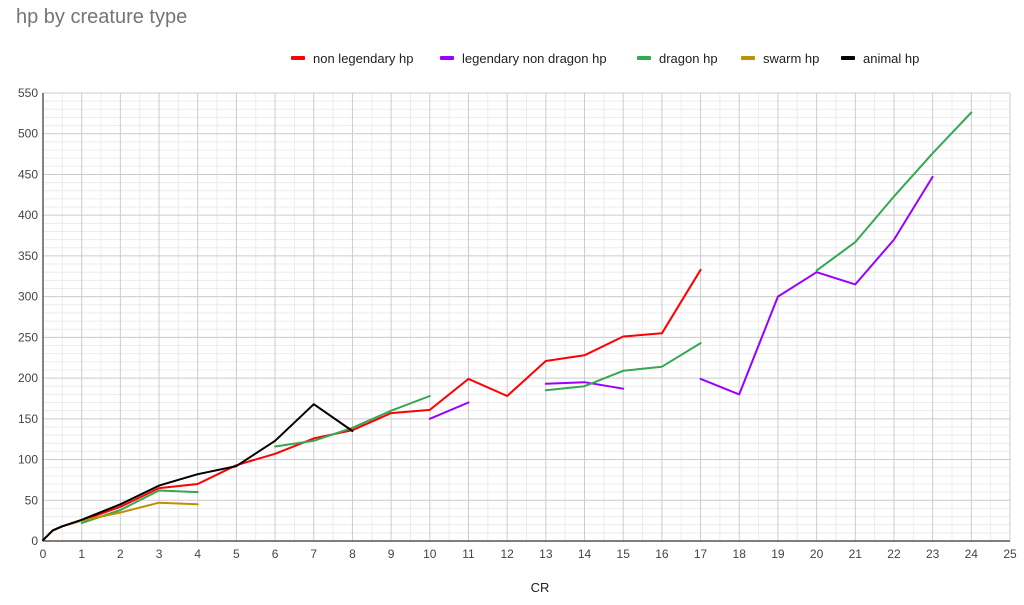  What do you see at coordinates (28, 460) in the screenshot?
I see `y-tick-label: 100` at bounding box center [28, 460].